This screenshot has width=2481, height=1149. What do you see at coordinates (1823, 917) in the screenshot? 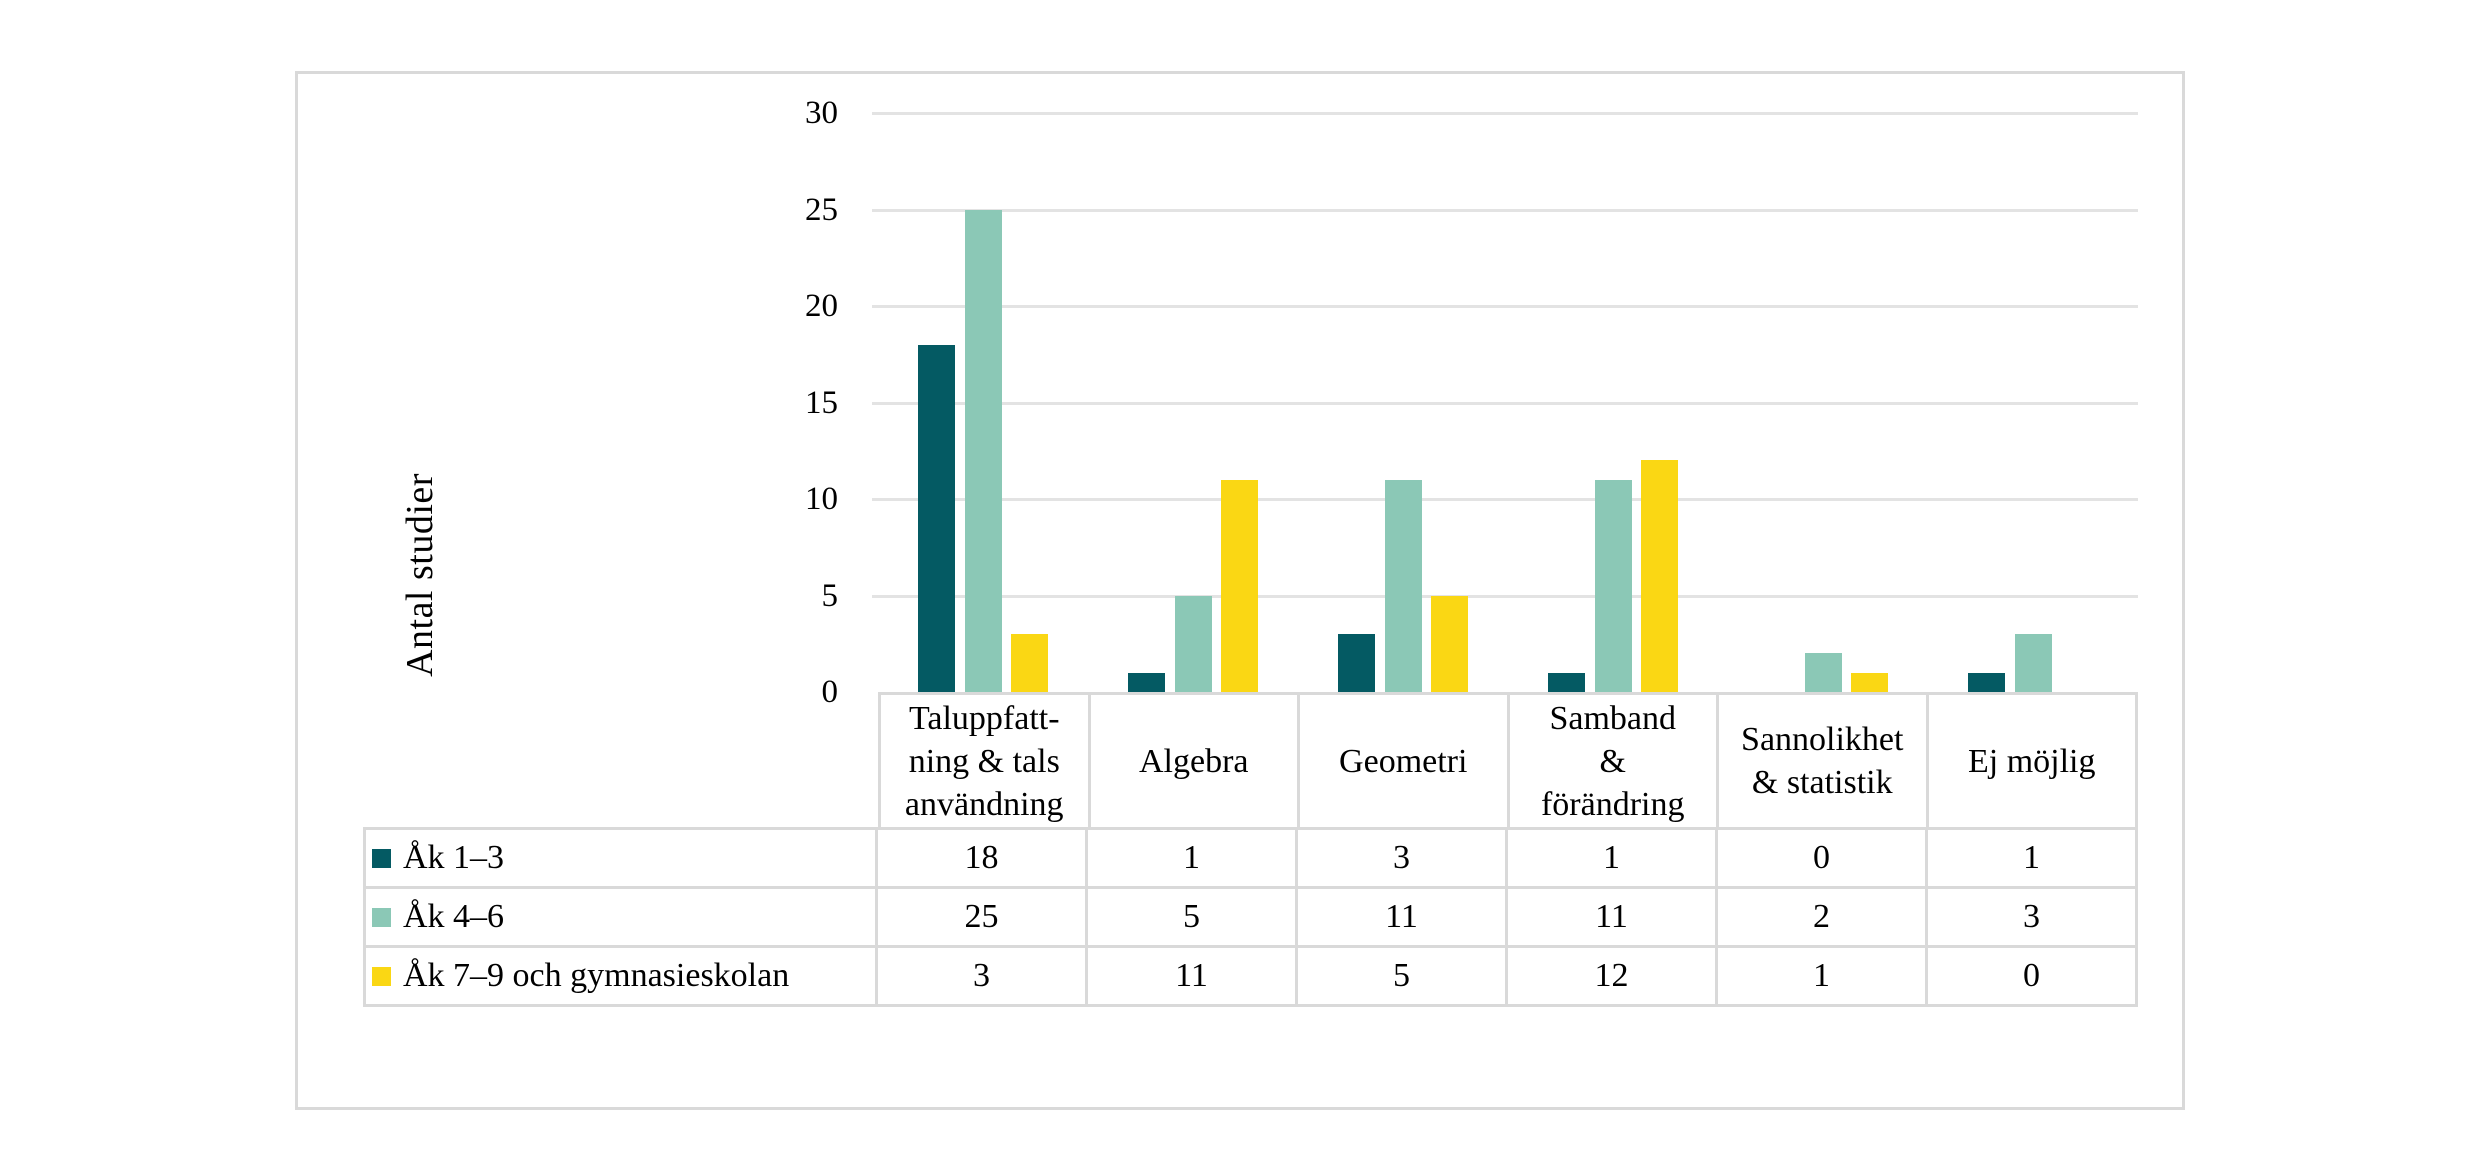
I see `value-cell: 2` at bounding box center [1823, 917].